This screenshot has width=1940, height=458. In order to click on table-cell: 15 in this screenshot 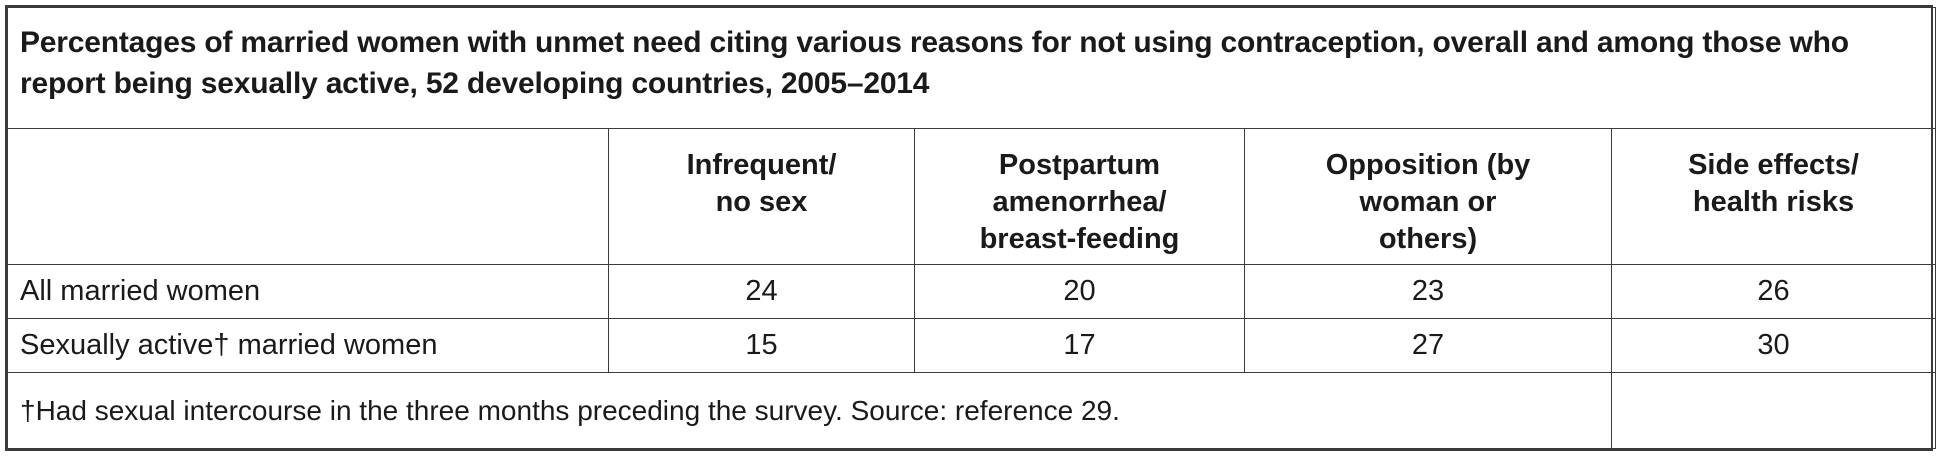, I will do `click(761, 345)`.